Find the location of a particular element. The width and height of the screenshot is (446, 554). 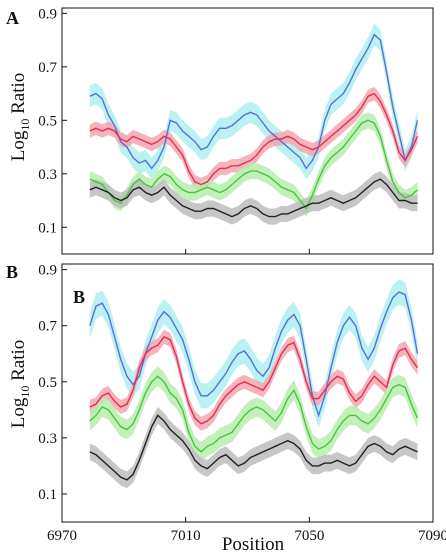

x-tick-label: 7050 is located at coordinates (309, 536).